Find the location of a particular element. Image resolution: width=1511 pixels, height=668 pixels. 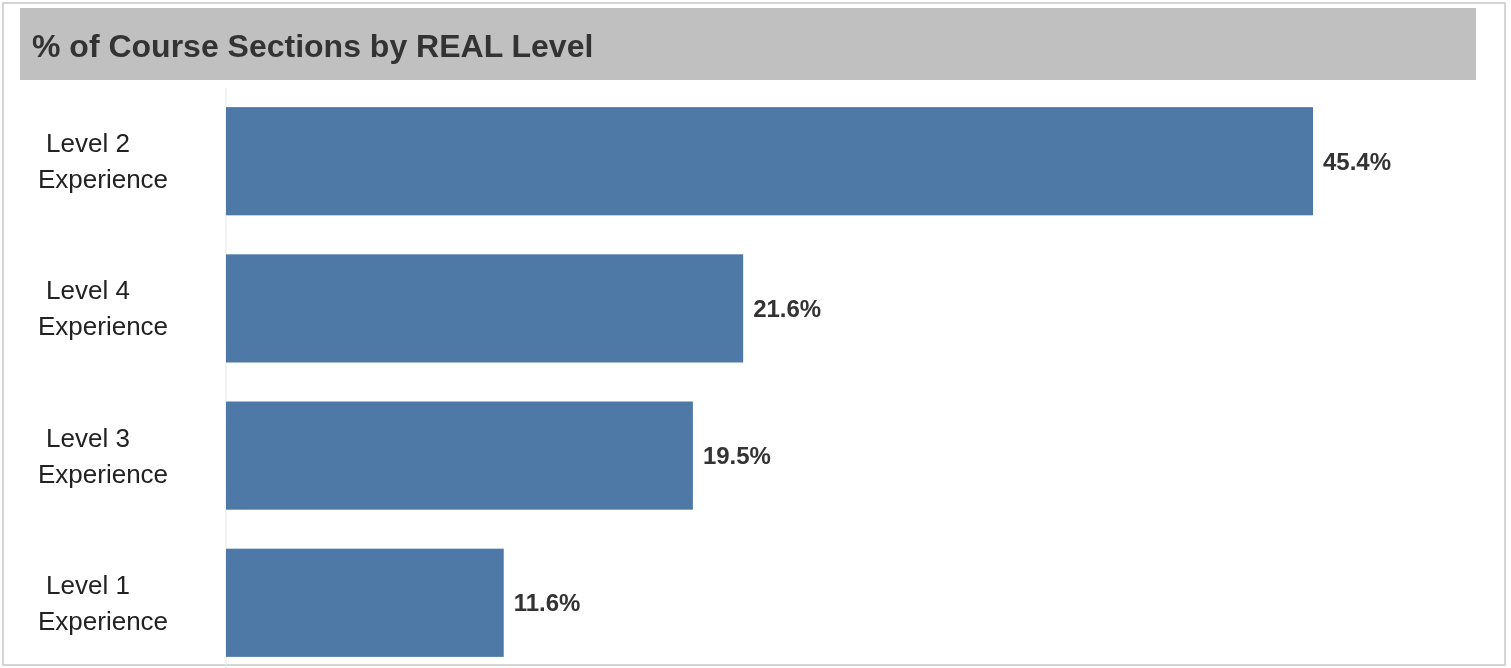

y-tick-label: Level 3 Experience is located at coordinates (103, 455).